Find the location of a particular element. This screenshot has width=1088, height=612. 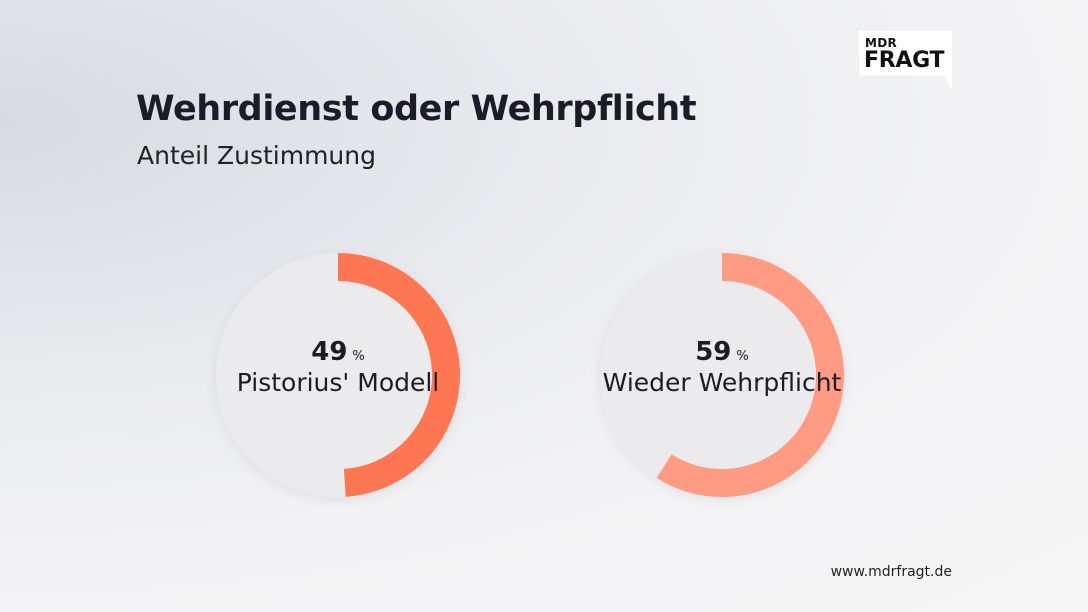

series-name: Wieder Wehrpflicht is located at coordinates (722, 382).